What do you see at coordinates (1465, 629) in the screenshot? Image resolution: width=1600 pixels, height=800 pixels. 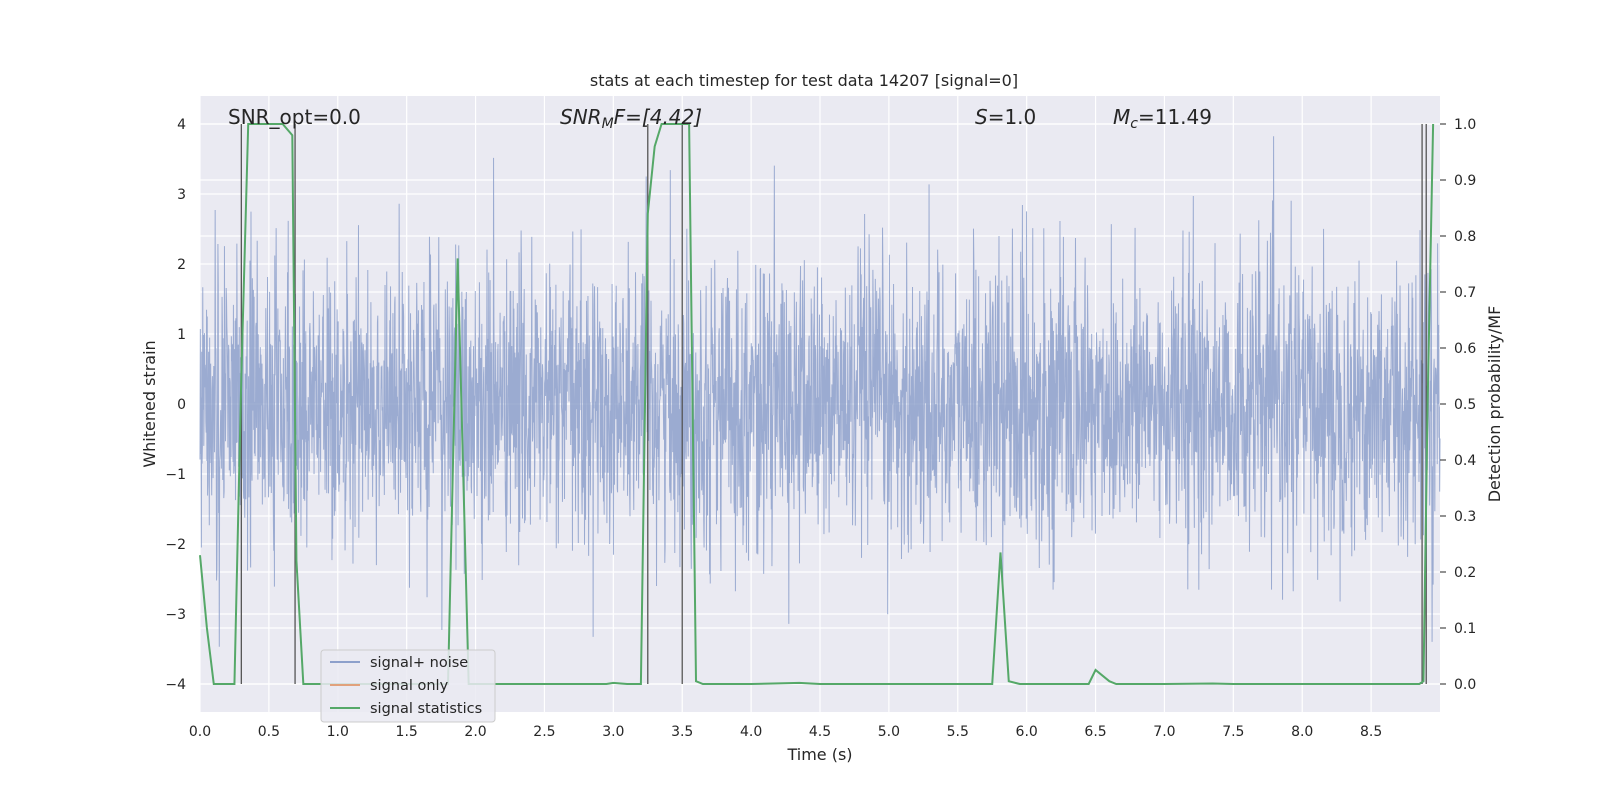 I see `y-right-tick-label: 0.1` at bounding box center [1465, 629].